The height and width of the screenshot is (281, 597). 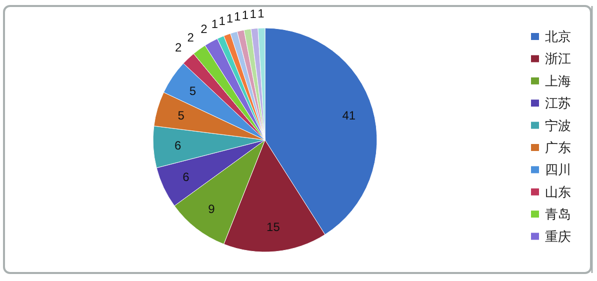 What do you see at coordinates (558, 147) in the screenshot?
I see `legend-label: 广东` at bounding box center [558, 147].